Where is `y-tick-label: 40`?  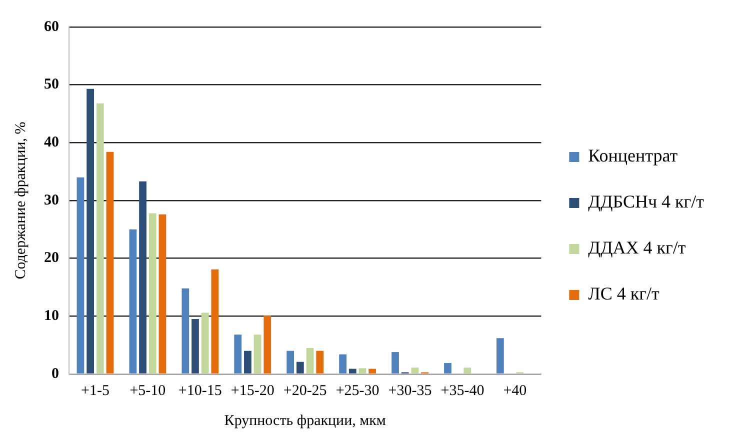 y-tick-label: 40 is located at coordinates (51, 142).